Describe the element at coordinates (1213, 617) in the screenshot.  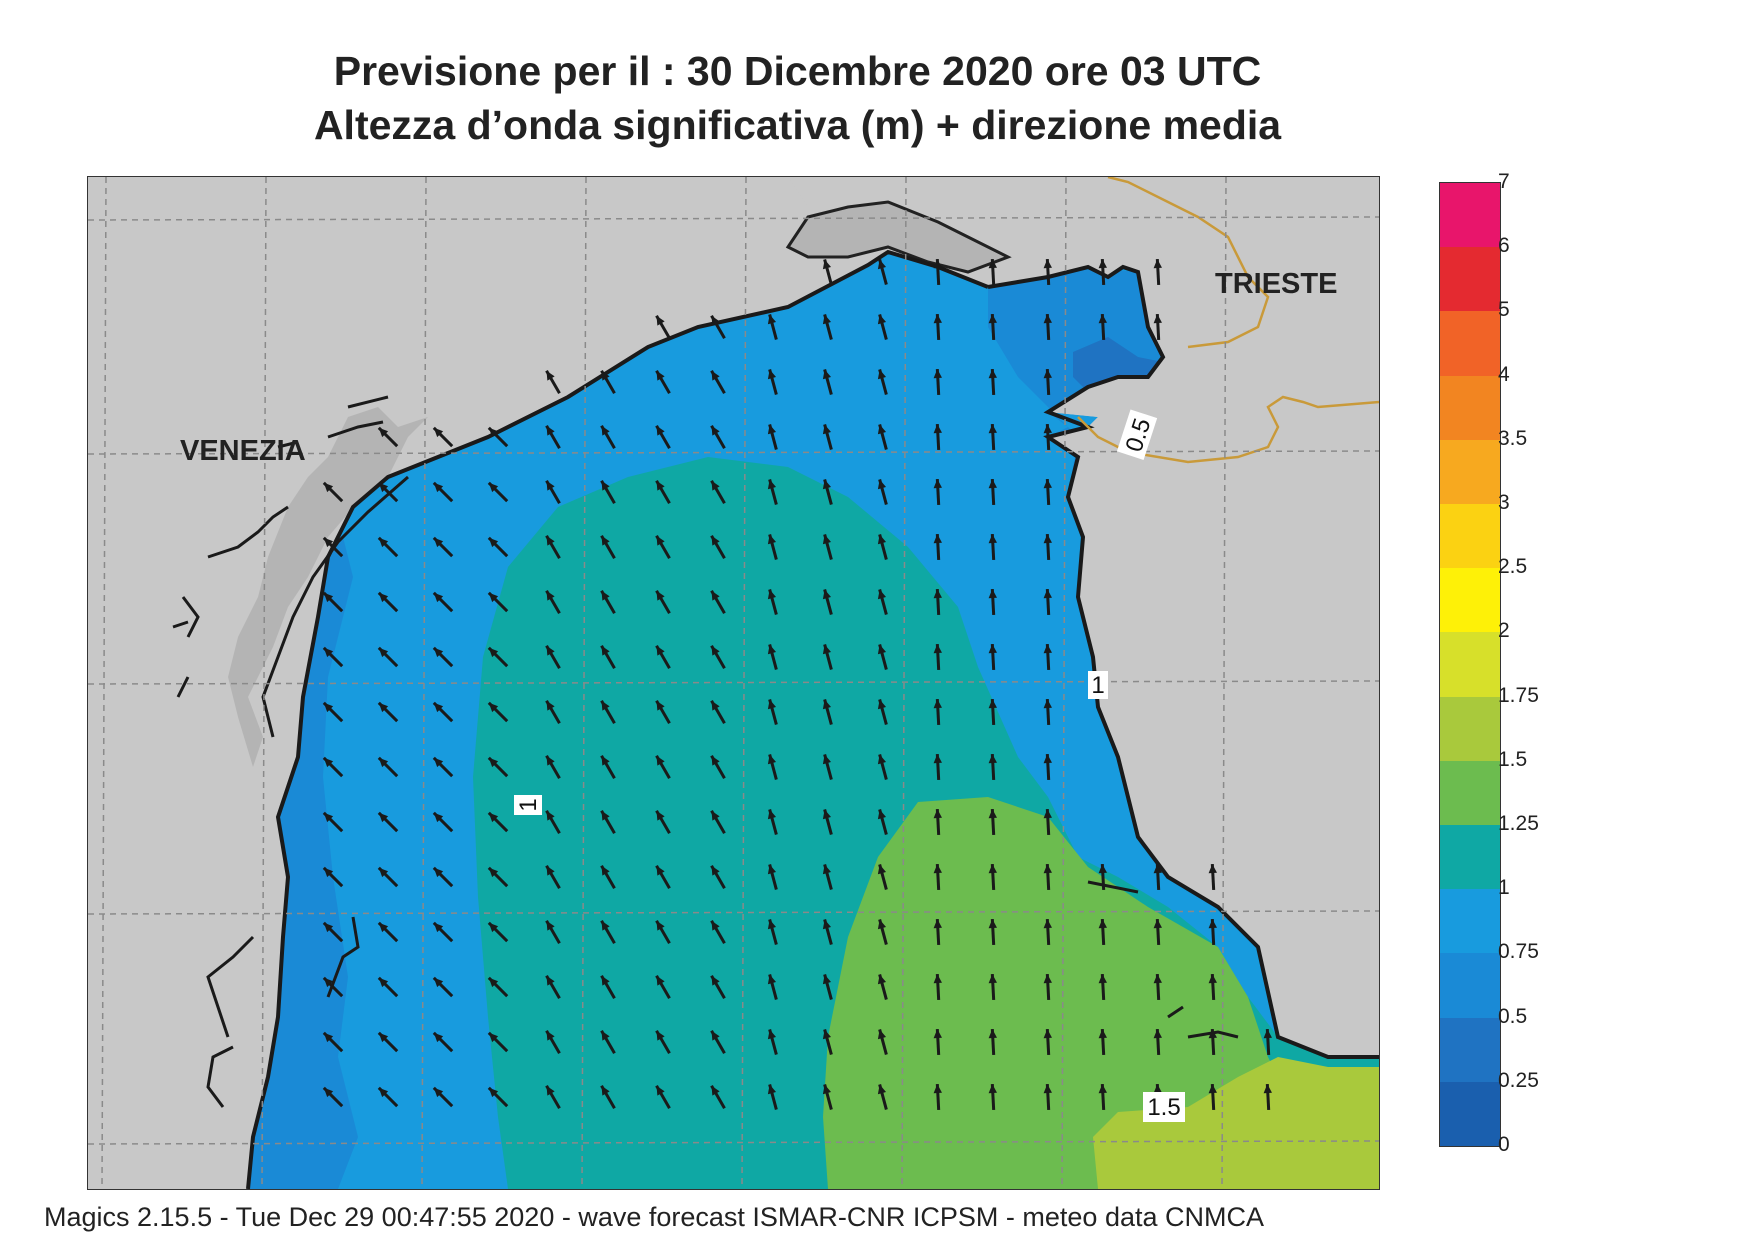
I see `land-istria` at that location.